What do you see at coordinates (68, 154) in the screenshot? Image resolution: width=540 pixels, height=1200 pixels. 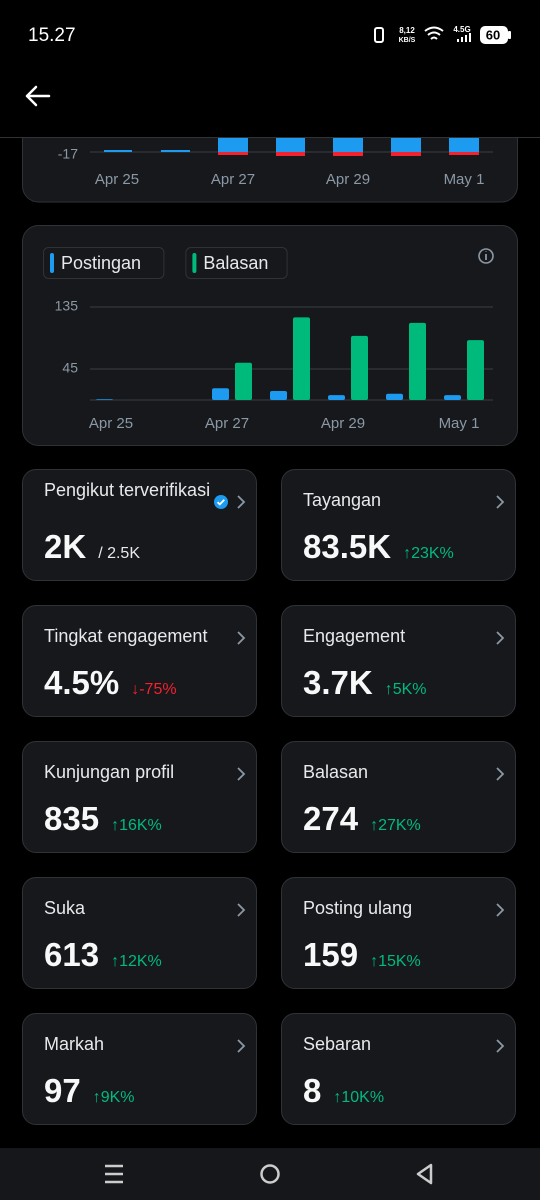 I see `y-tick-label: -17` at bounding box center [68, 154].